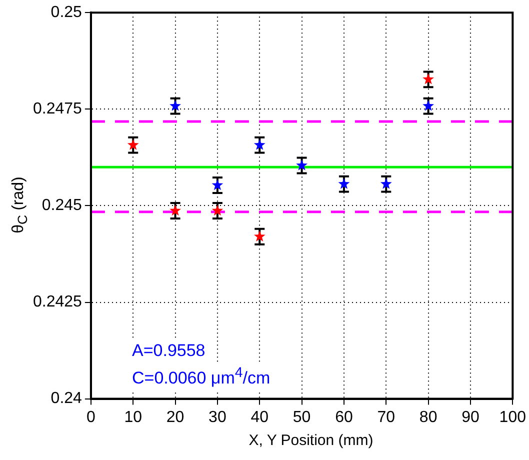  I want to click on x-tick-label: 30, so click(217, 417).